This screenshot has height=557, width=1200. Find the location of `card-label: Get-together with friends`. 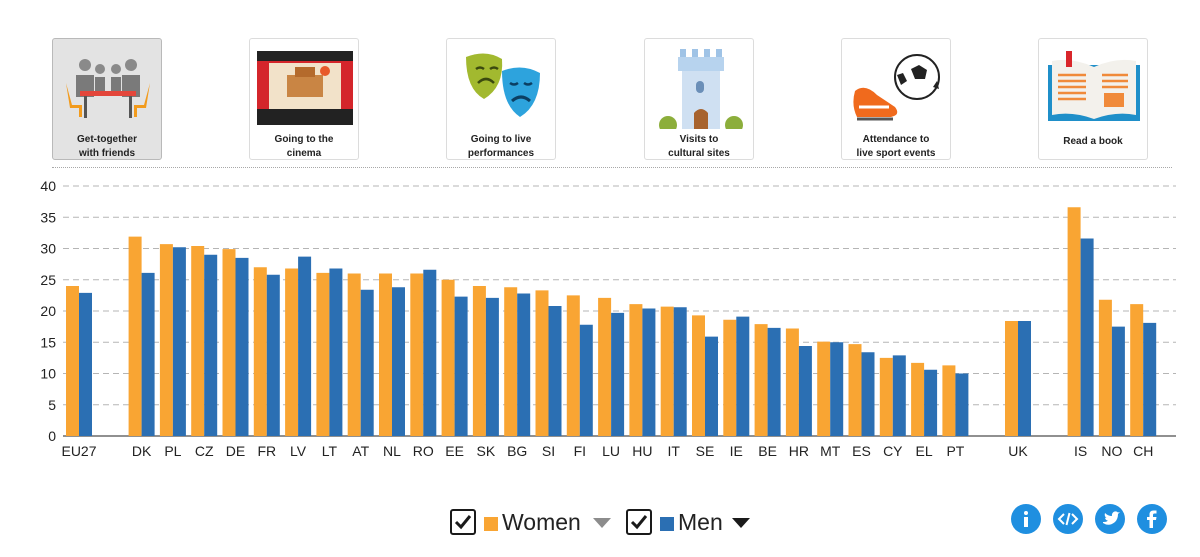

card-label: Get-together with friends is located at coordinates (107, 146).